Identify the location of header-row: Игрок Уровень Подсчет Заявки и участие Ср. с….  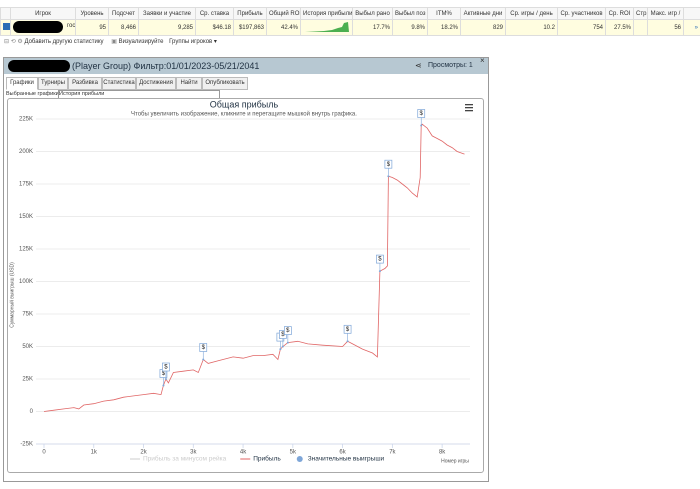
(350, 13).